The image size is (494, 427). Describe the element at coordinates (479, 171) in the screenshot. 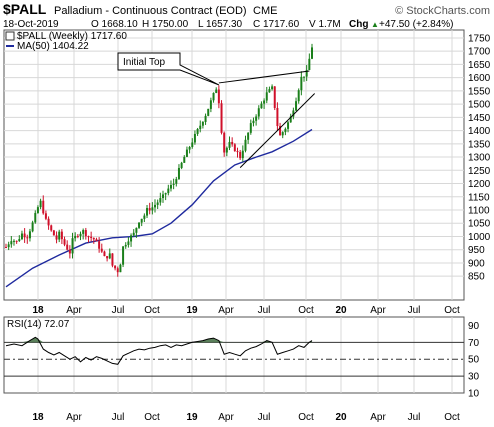

I see `price-y-tick-label: 1250` at that location.